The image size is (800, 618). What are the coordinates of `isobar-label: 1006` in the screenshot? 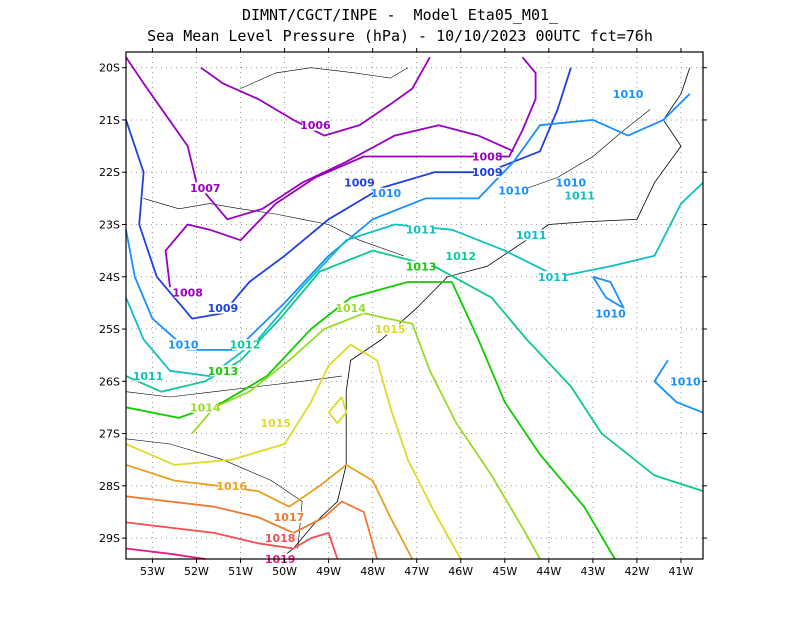 It's located at (315, 125).